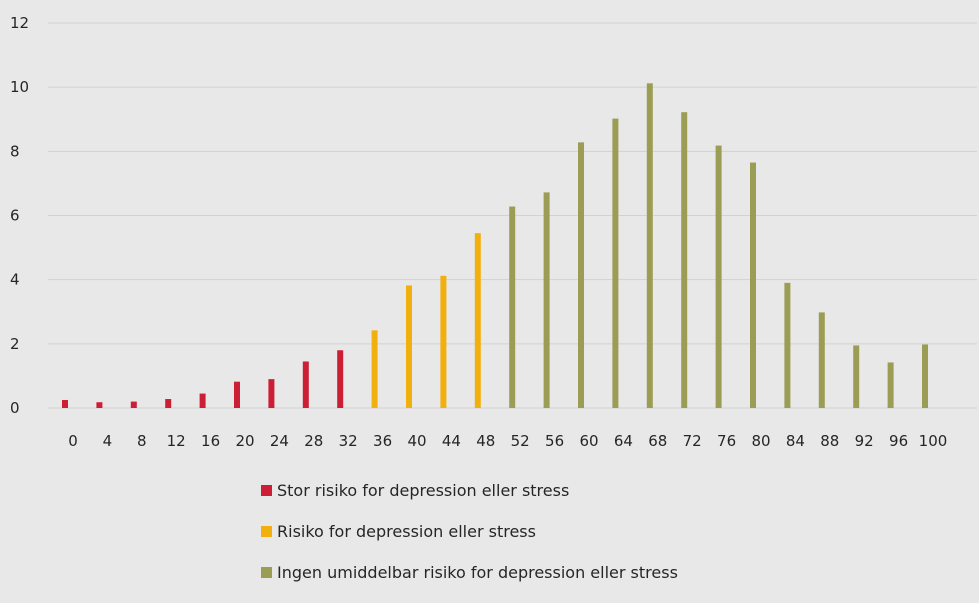 The image size is (979, 603). Describe the element at coordinates (19, 23) in the screenshot. I see `y-tick-label: 12` at that location.